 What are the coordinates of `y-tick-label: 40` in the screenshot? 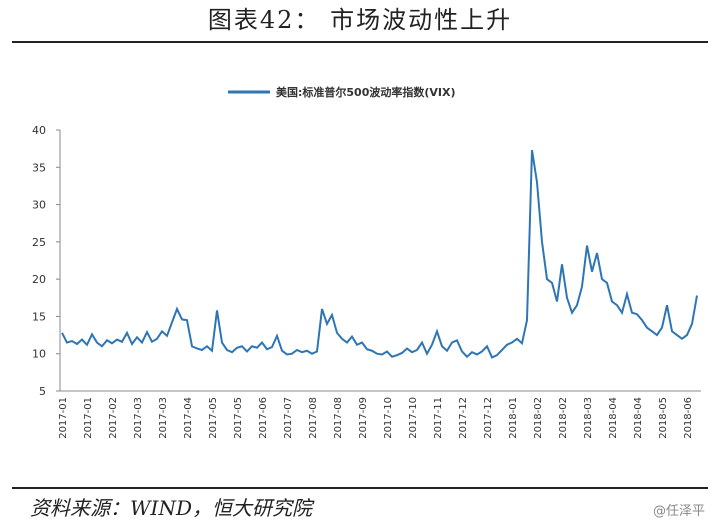 It's located at (39, 130).